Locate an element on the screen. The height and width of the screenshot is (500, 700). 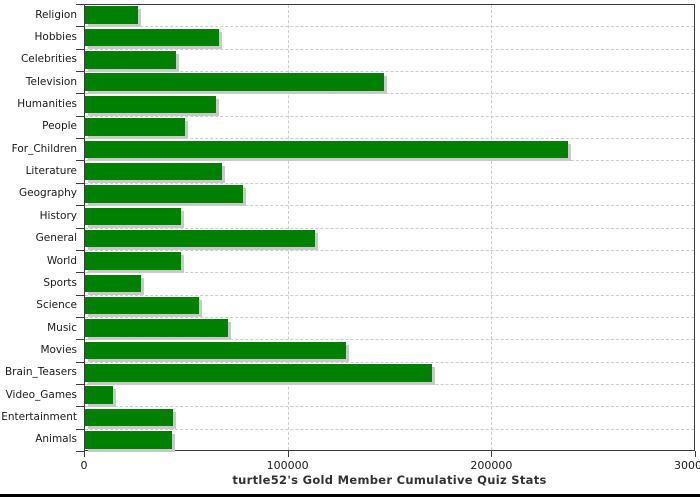
bar-for_children is located at coordinates (326, 149).